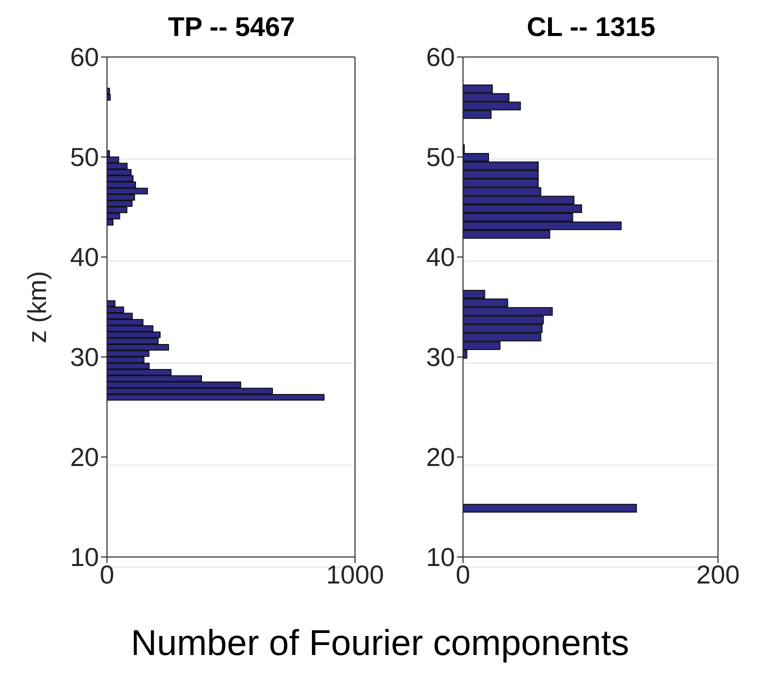  What do you see at coordinates (355, 574) in the screenshot?
I see `x-tick-label: 1000` at bounding box center [355, 574].